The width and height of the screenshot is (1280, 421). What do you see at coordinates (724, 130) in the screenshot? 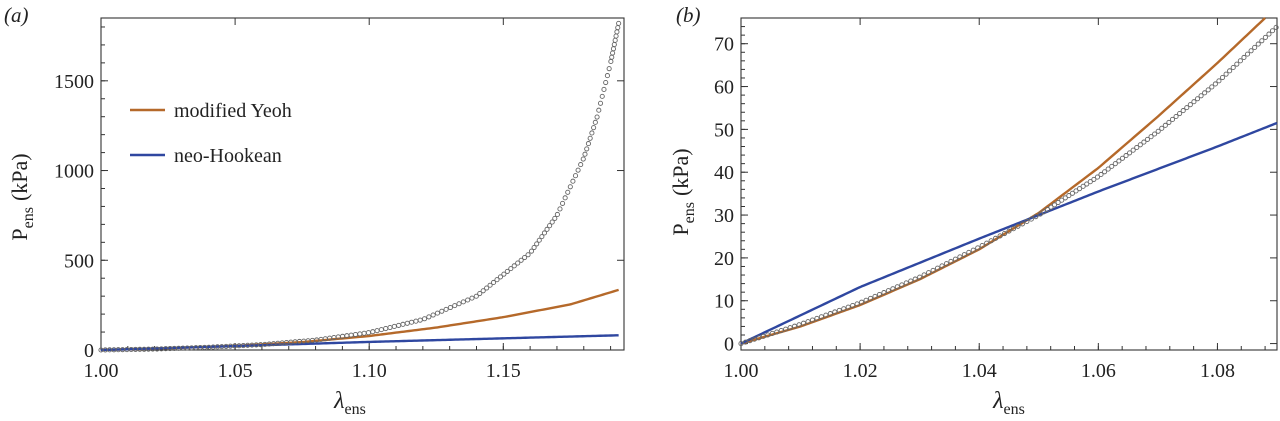
I see `panel-b-y-tick-label: 50` at bounding box center [724, 130].